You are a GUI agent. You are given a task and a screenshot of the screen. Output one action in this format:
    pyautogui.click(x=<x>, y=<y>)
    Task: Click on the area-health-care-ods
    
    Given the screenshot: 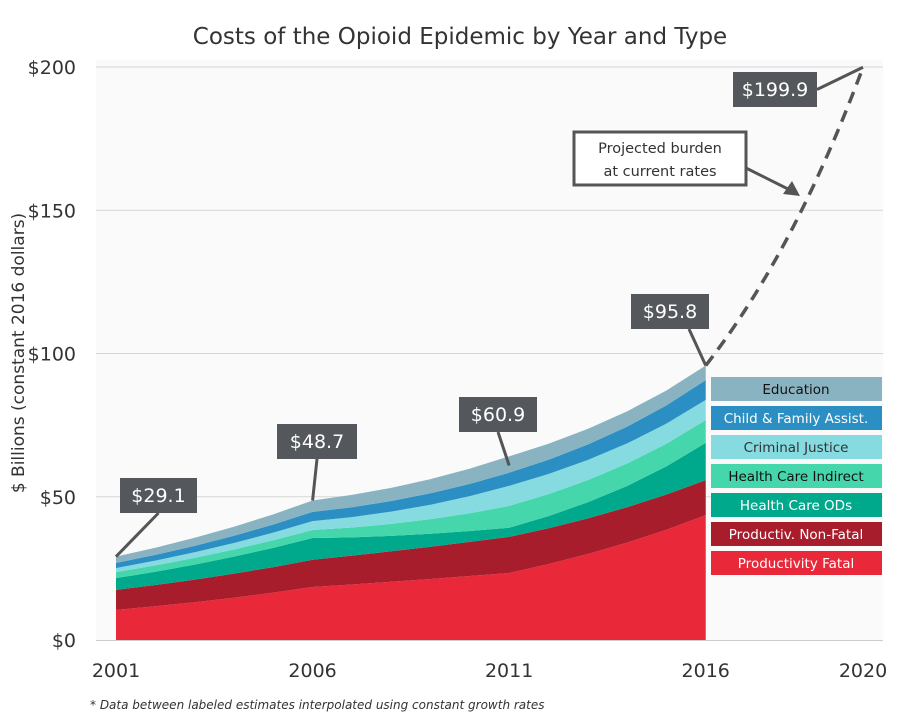 What is the action you would take?
    pyautogui.click(x=411, y=516)
    